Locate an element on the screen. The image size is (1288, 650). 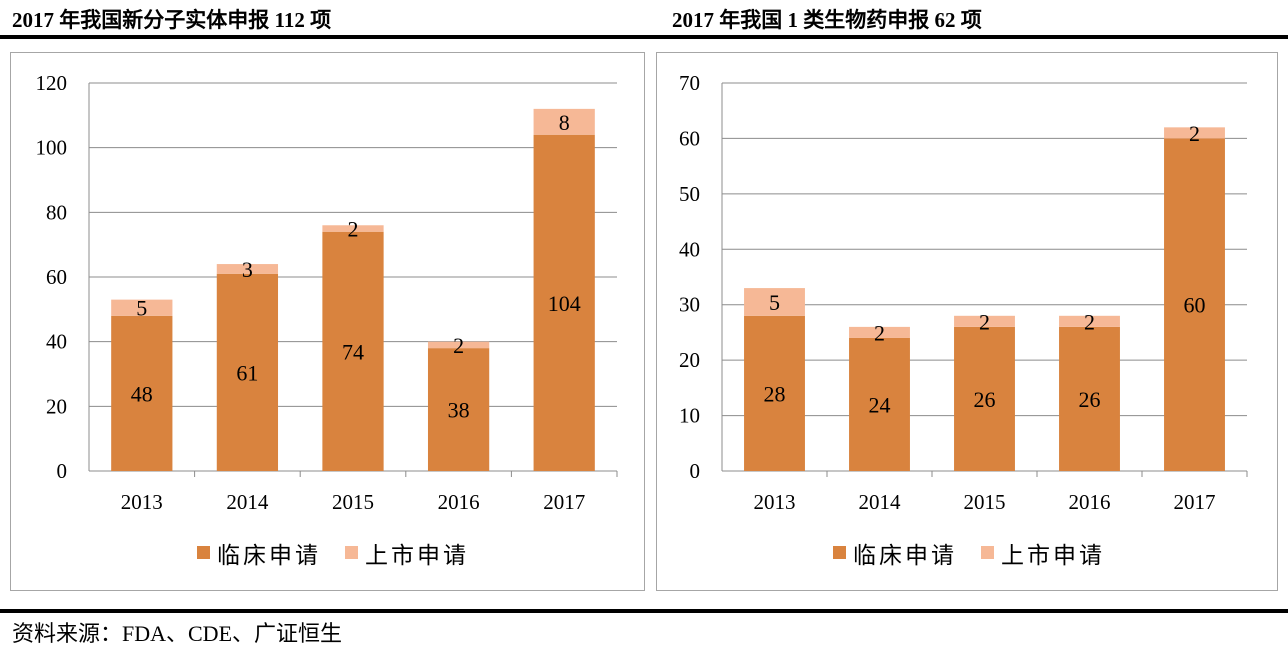
left-bar-clinical-2017 is located at coordinates (564, 302).